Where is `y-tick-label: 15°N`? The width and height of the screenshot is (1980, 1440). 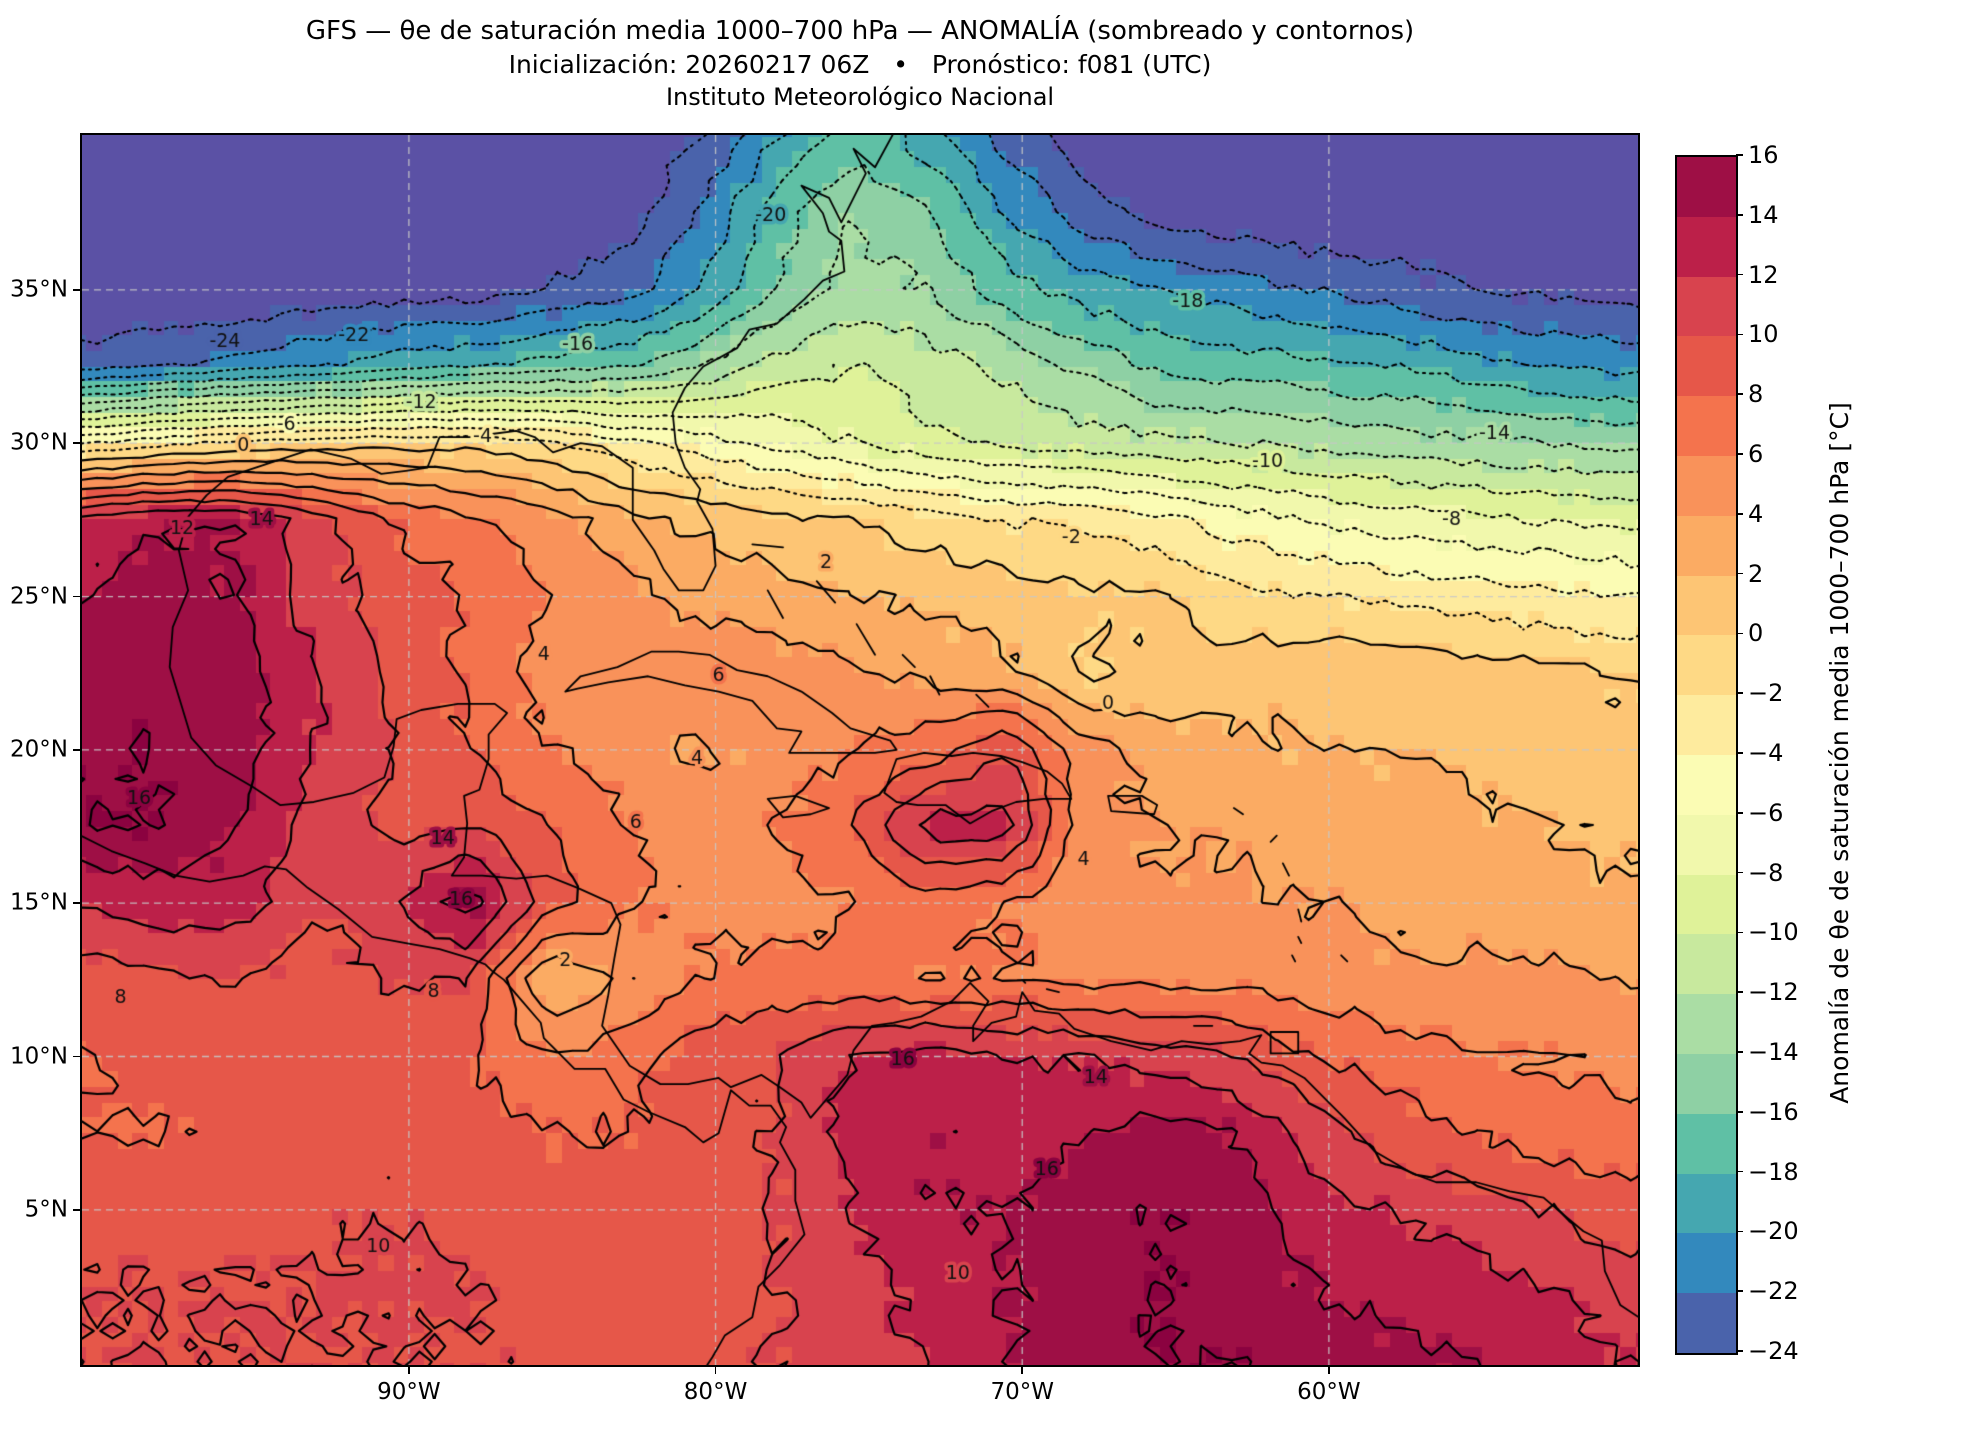
y-tick-label: 15°N is located at coordinates (39, 902).